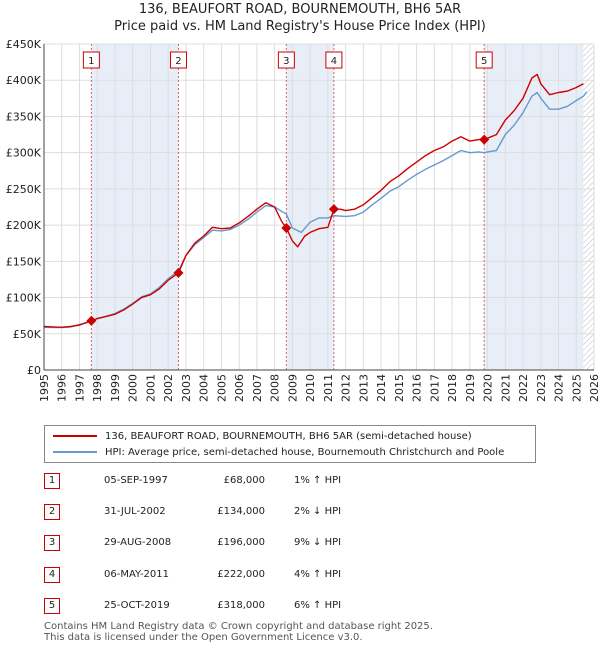 This screenshot has height=650, width=600. Describe the element at coordinates (523, 388) in the screenshot. I see `x-tick-label: 2022` at that location.